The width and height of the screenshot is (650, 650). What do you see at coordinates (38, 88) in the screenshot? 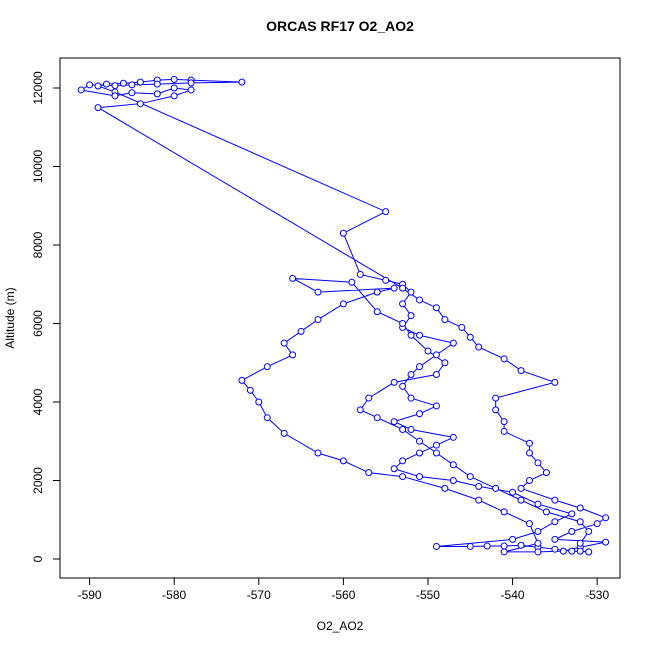
I see `y-tick-label: 12000` at bounding box center [38, 88].